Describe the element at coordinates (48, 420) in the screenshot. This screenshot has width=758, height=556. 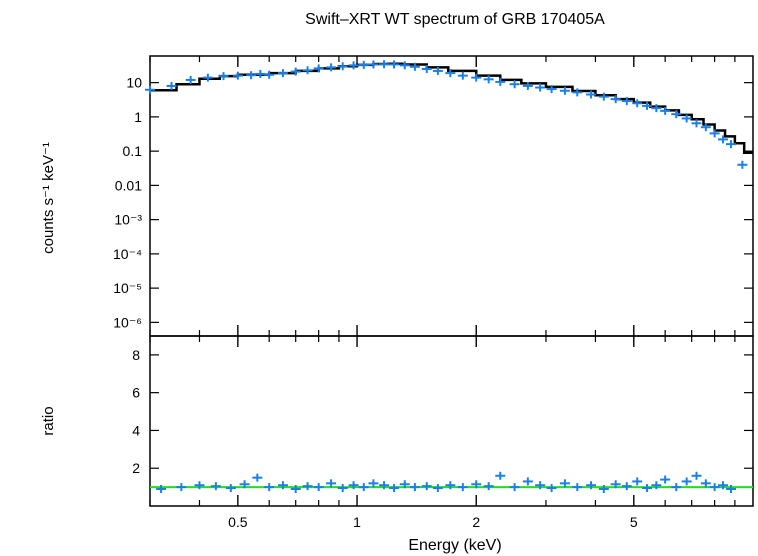
I see `ratio-y-axis-label: ratio` at that location.